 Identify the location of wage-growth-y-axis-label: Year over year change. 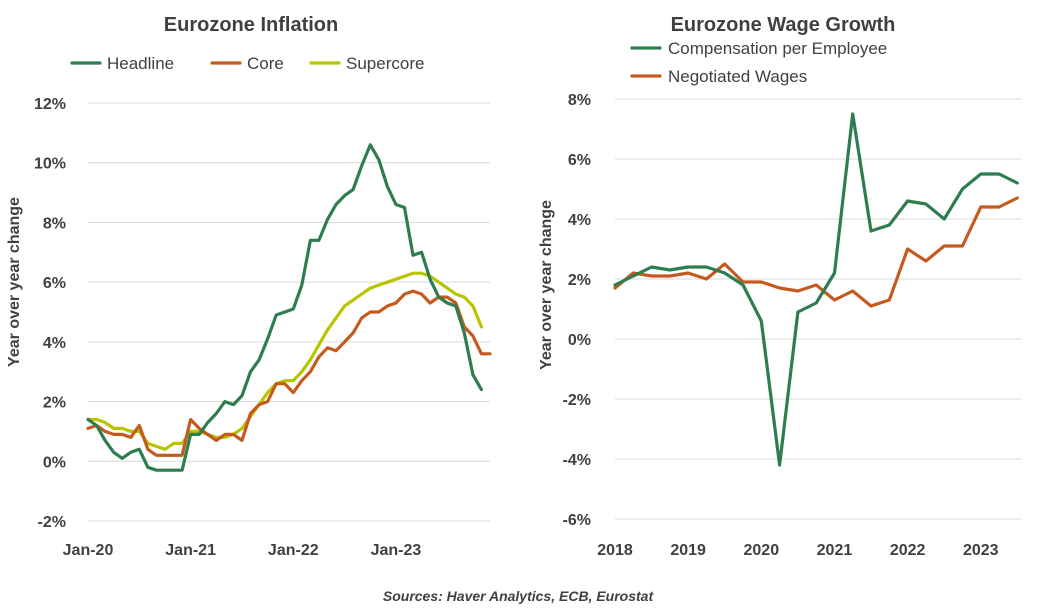
(546, 285).